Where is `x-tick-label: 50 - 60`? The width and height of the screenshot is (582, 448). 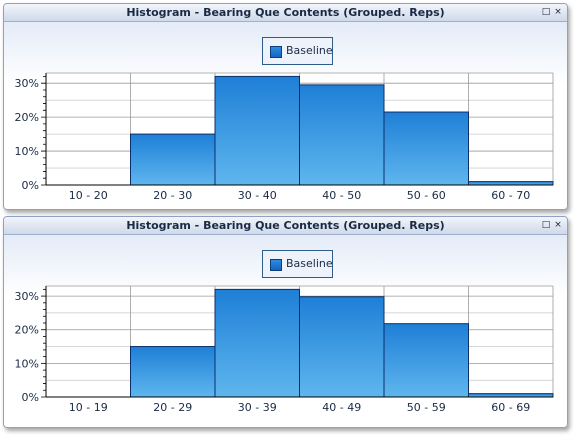
x-tick-label: 50 - 60 is located at coordinates (426, 195).